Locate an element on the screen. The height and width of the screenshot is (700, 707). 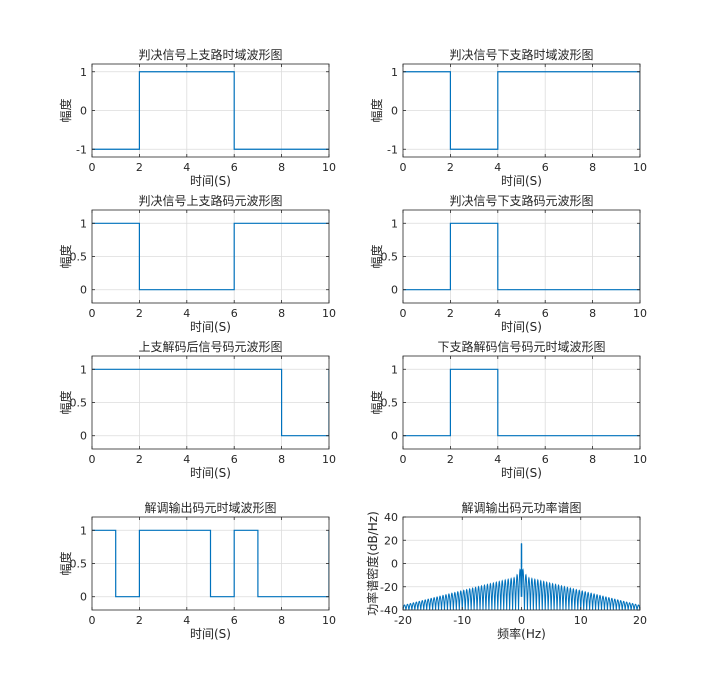
subplot-title: 判决信号上支路码元波形图 is located at coordinates (210, 200).